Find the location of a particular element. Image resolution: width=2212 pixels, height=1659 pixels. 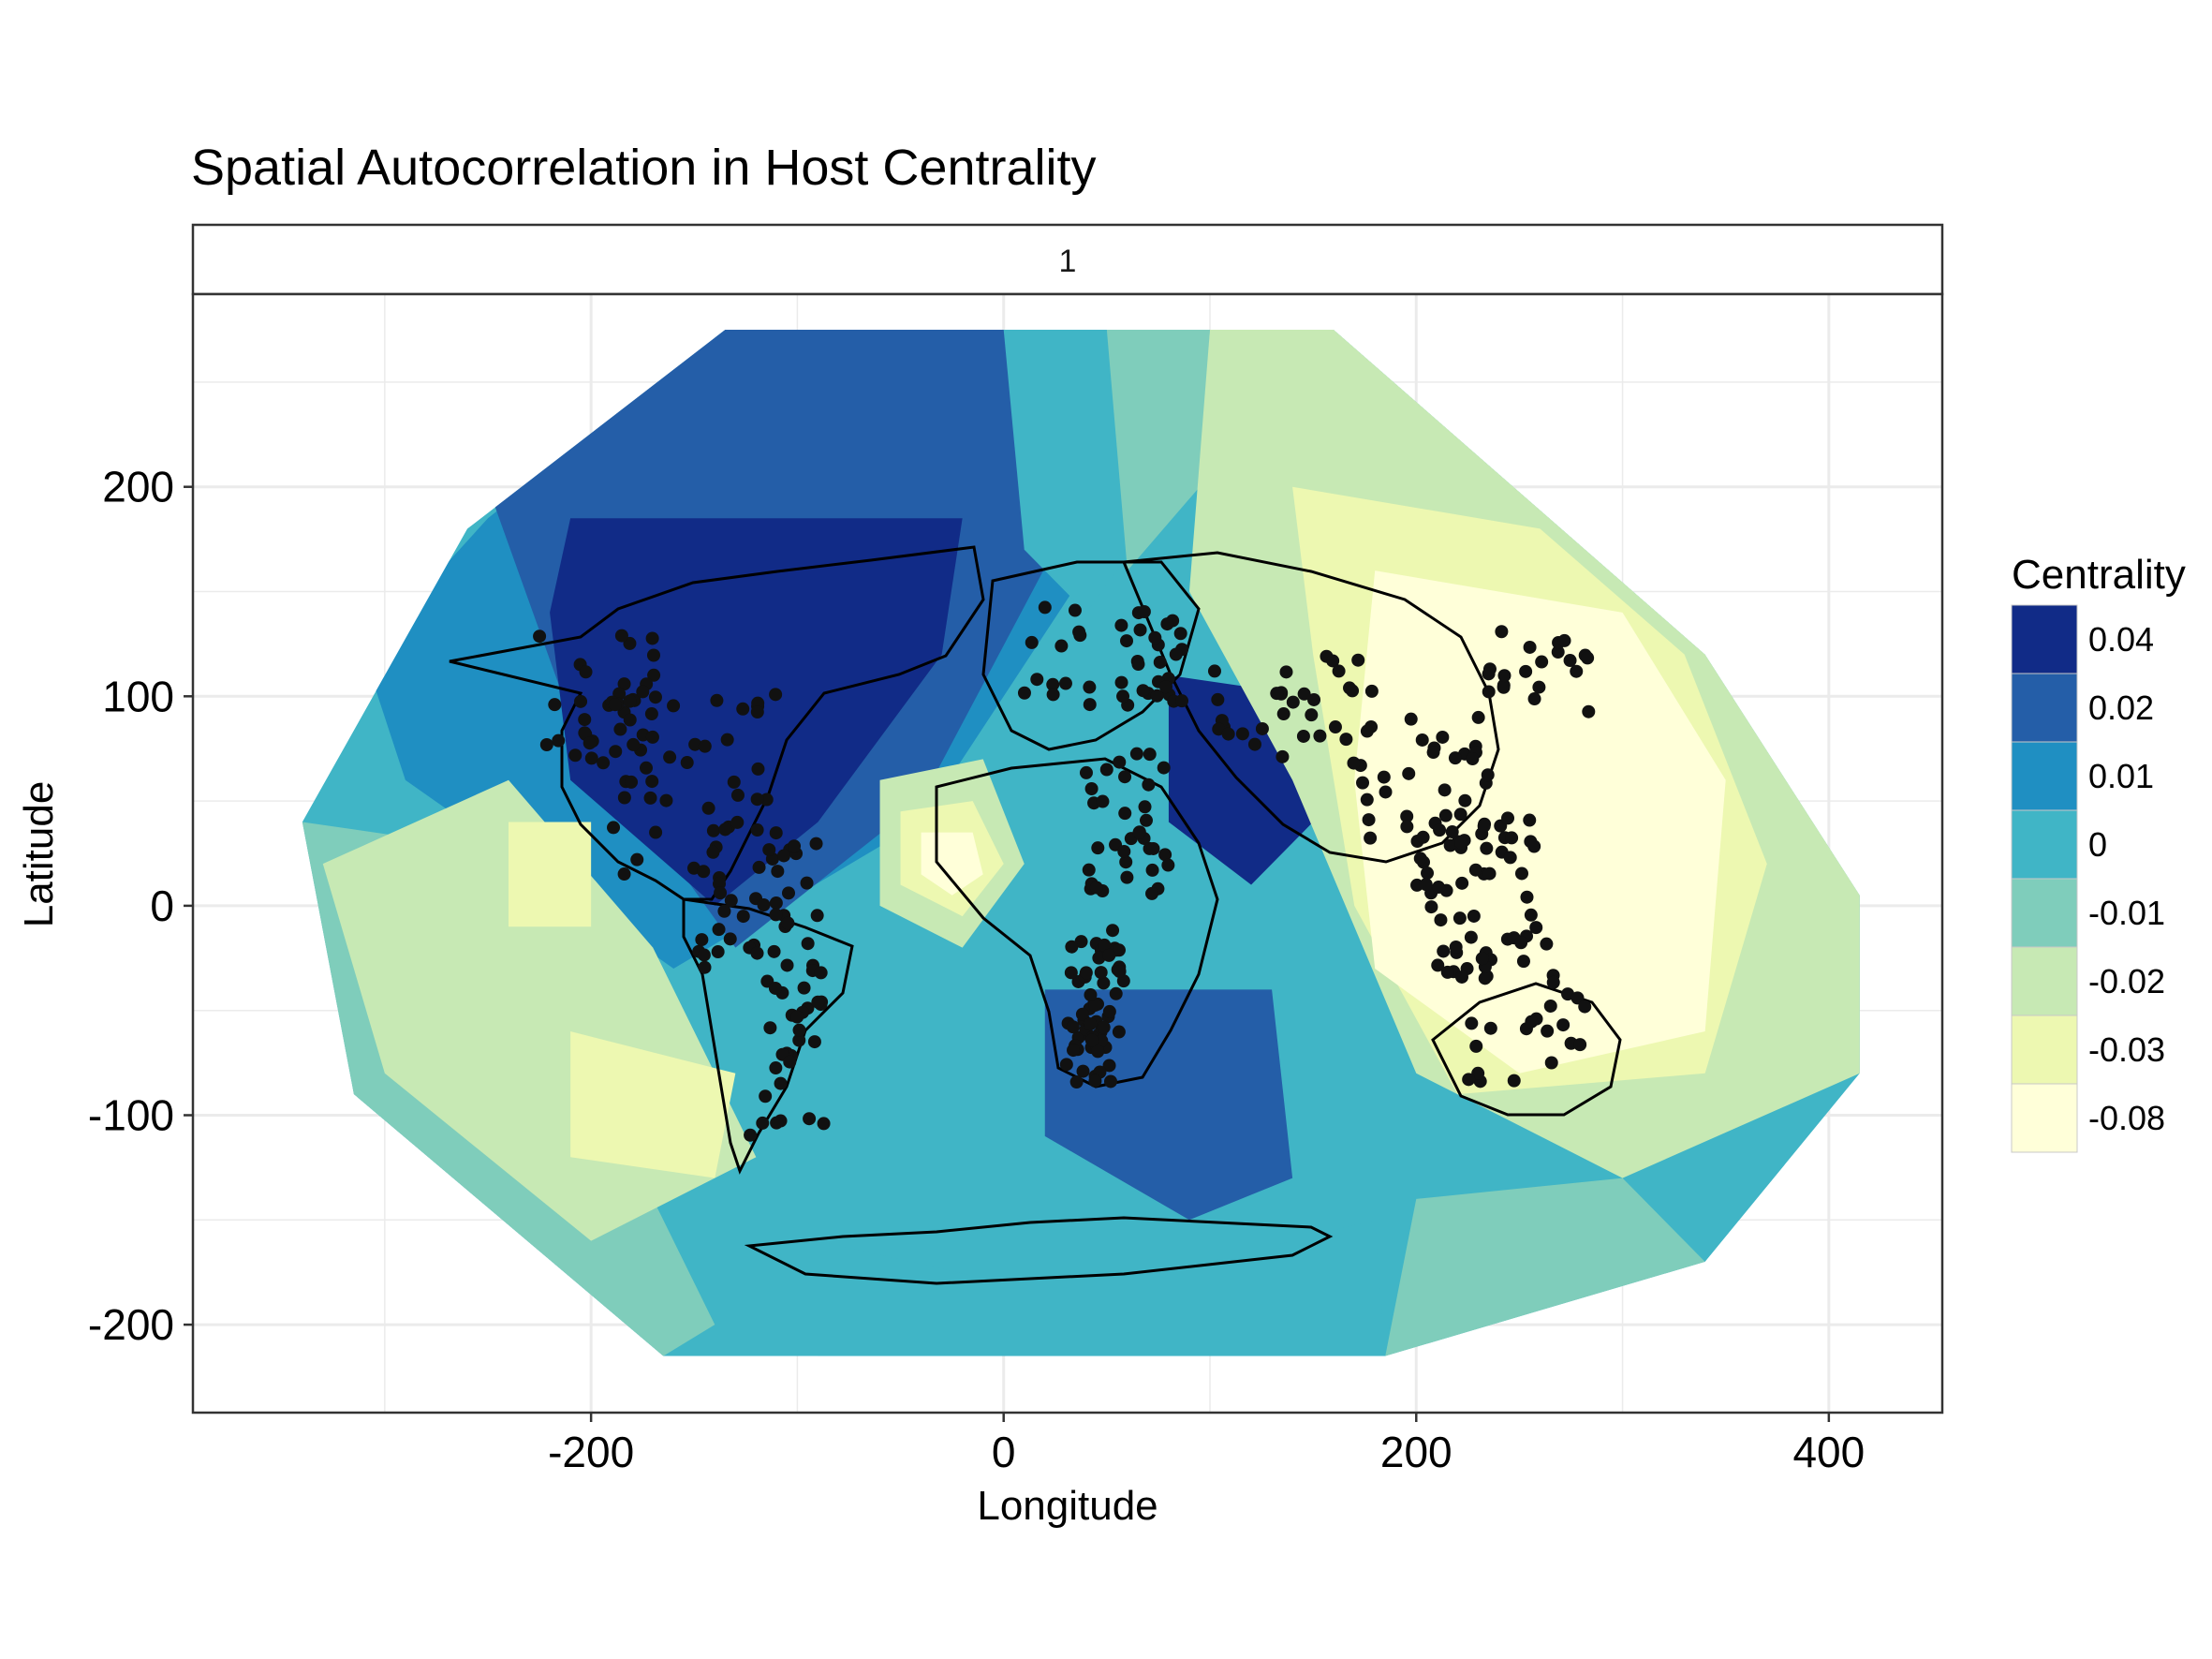

x-axis-title: Longitude is located at coordinates (1068, 1506).